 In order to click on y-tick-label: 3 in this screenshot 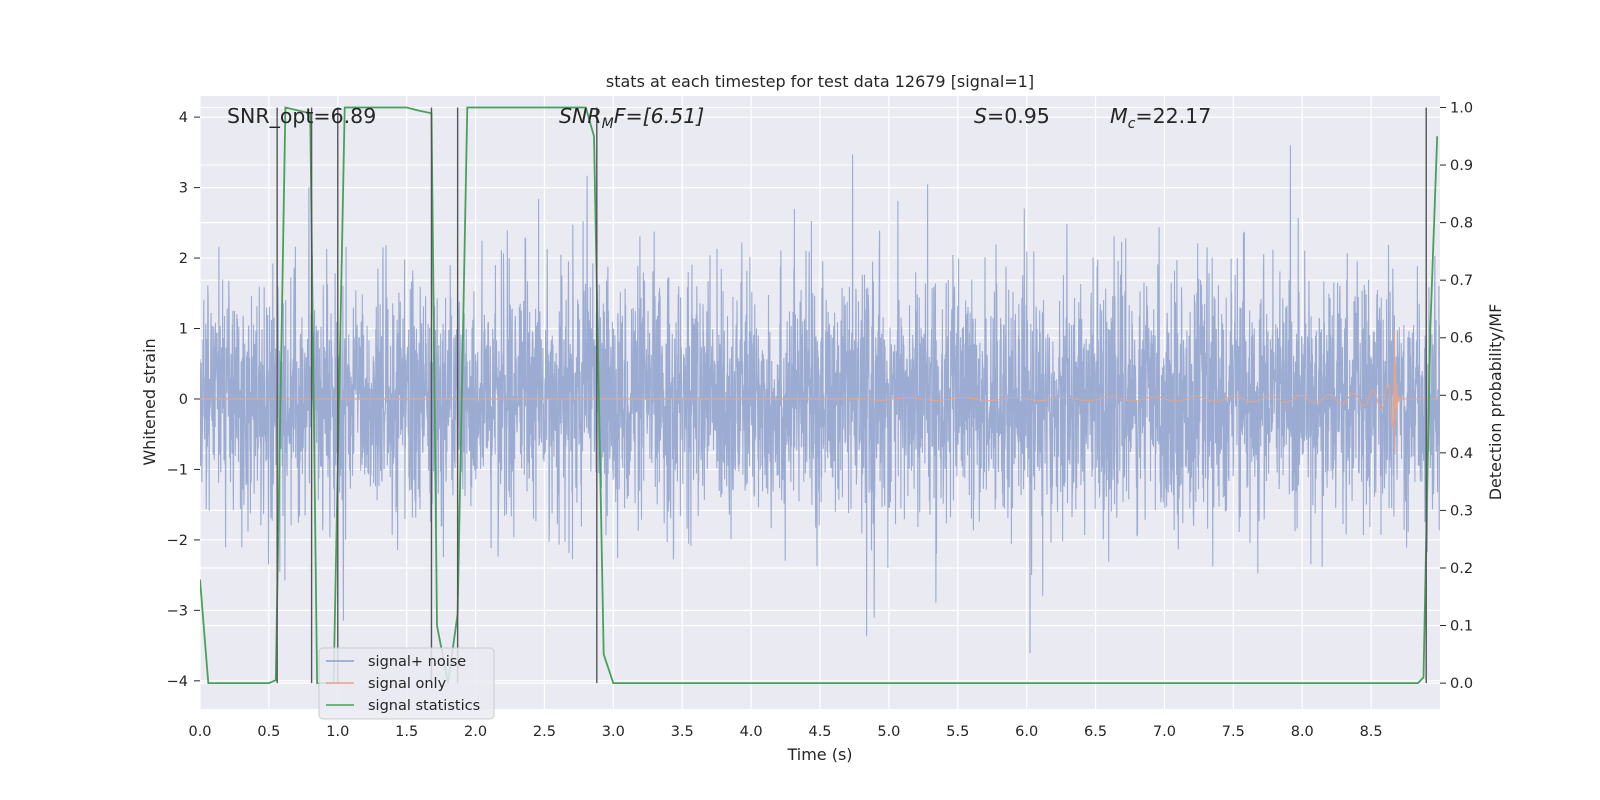, I will do `click(183, 189)`.